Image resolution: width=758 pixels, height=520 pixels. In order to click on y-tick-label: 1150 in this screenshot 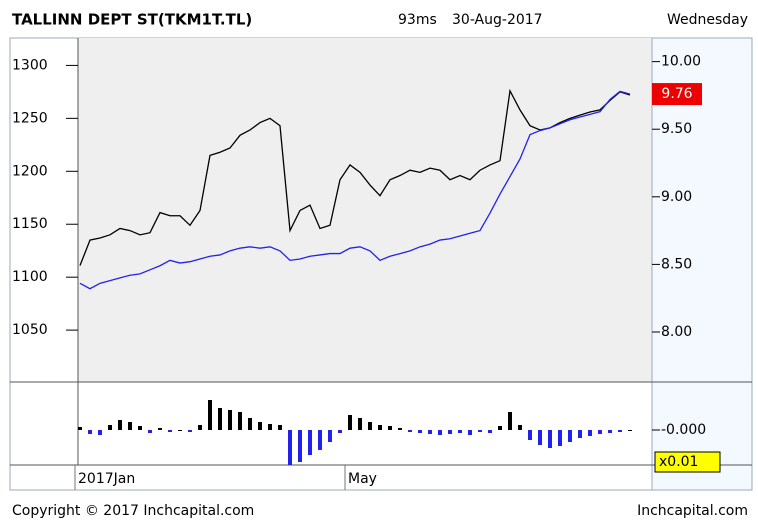, I will do `click(30, 224)`.